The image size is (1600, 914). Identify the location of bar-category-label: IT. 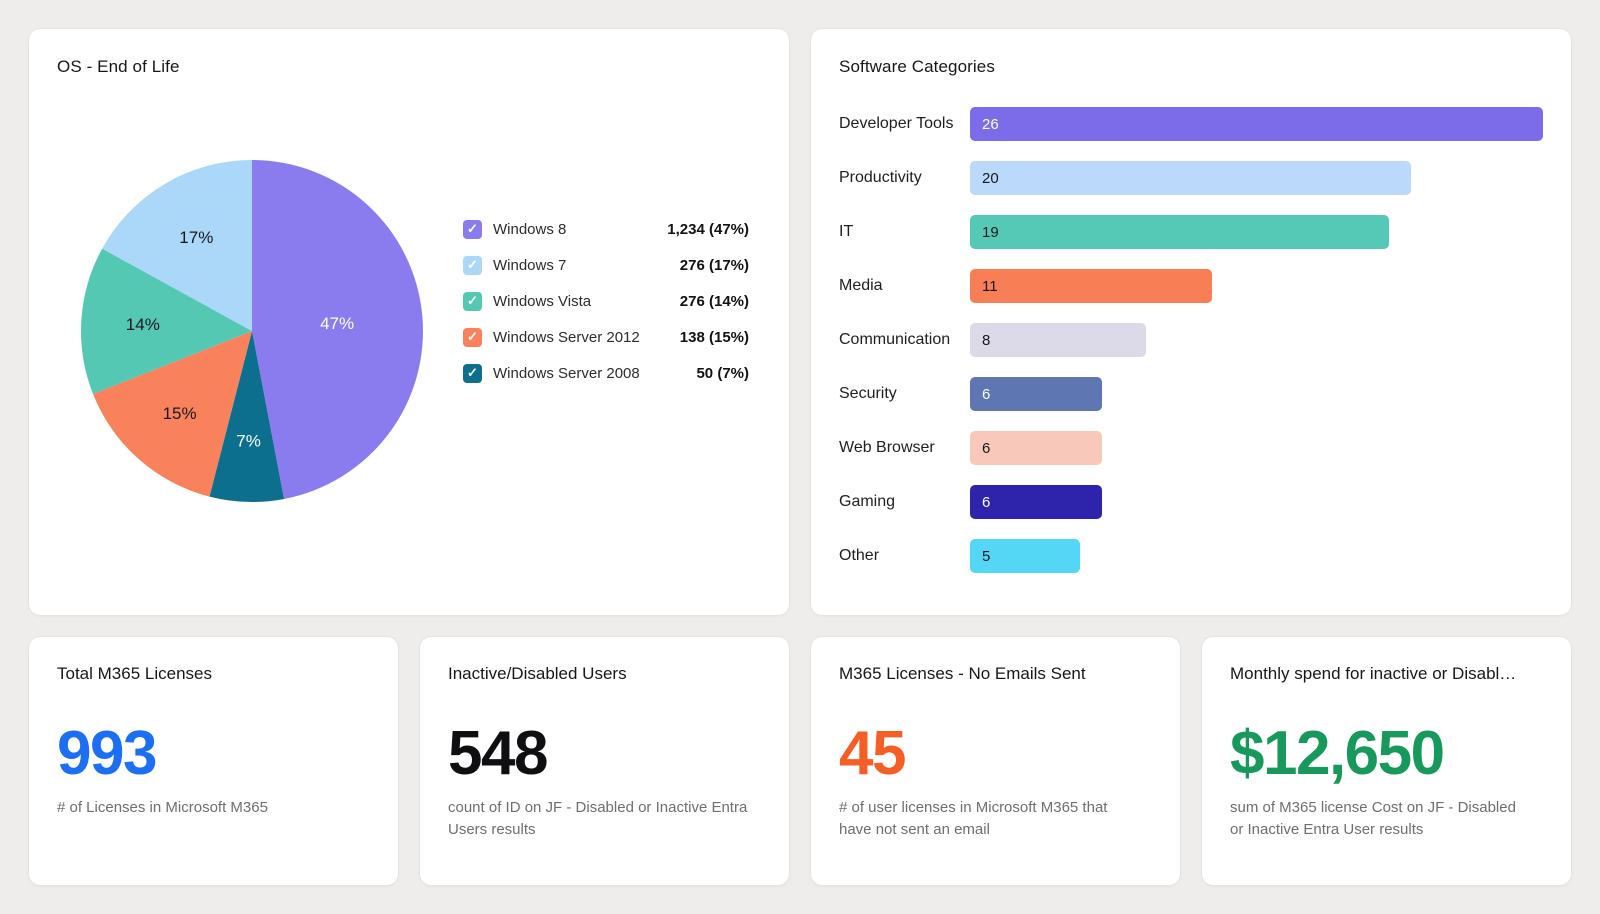
(846, 231).